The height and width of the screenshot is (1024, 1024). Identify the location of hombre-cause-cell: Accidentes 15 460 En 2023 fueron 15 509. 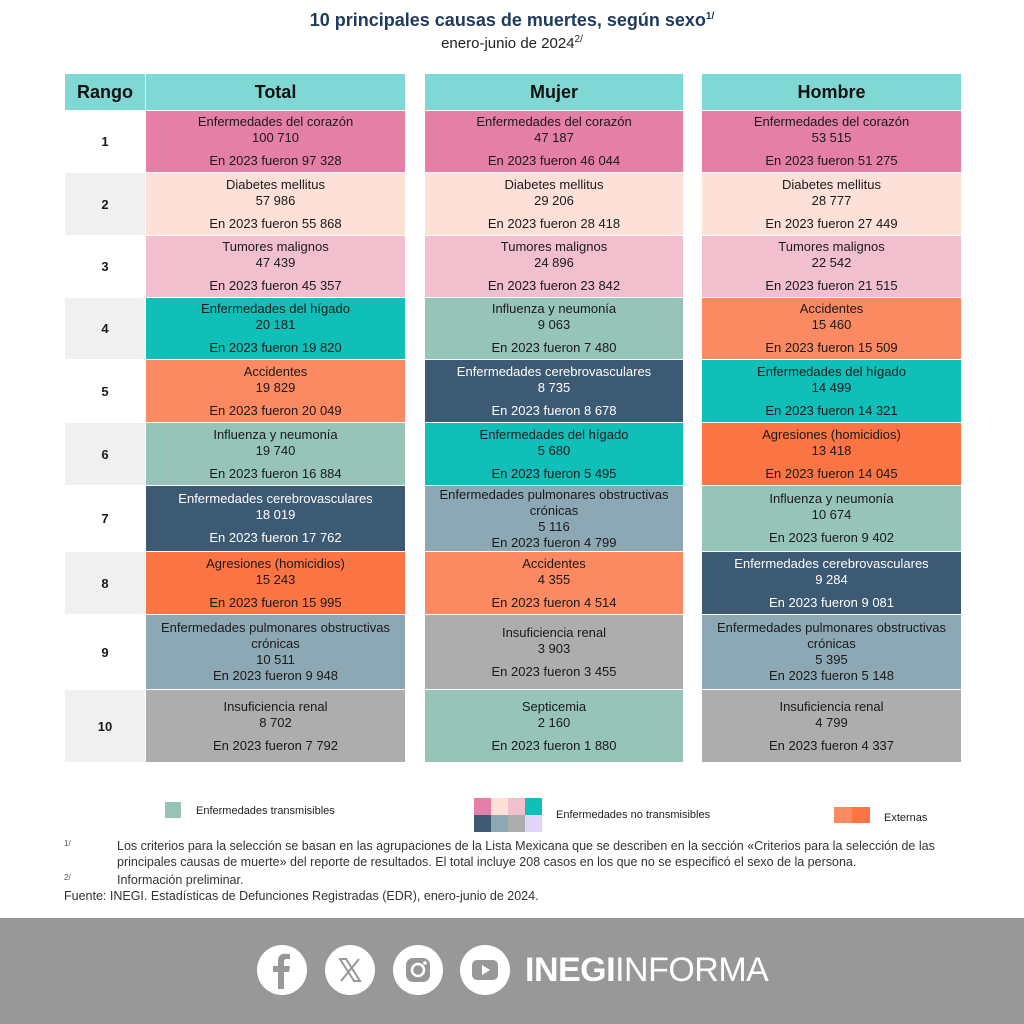
(831, 328).